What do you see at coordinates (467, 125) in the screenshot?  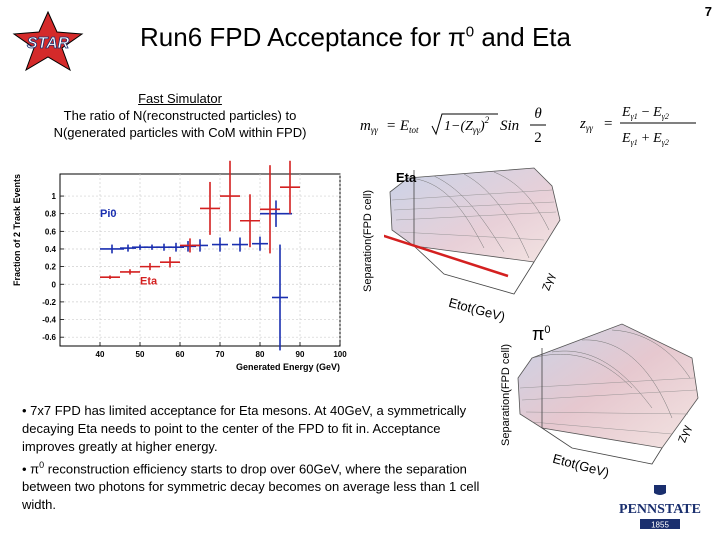 I see `svg-text: 1−(Zγγ)2` at bounding box center [467, 125].